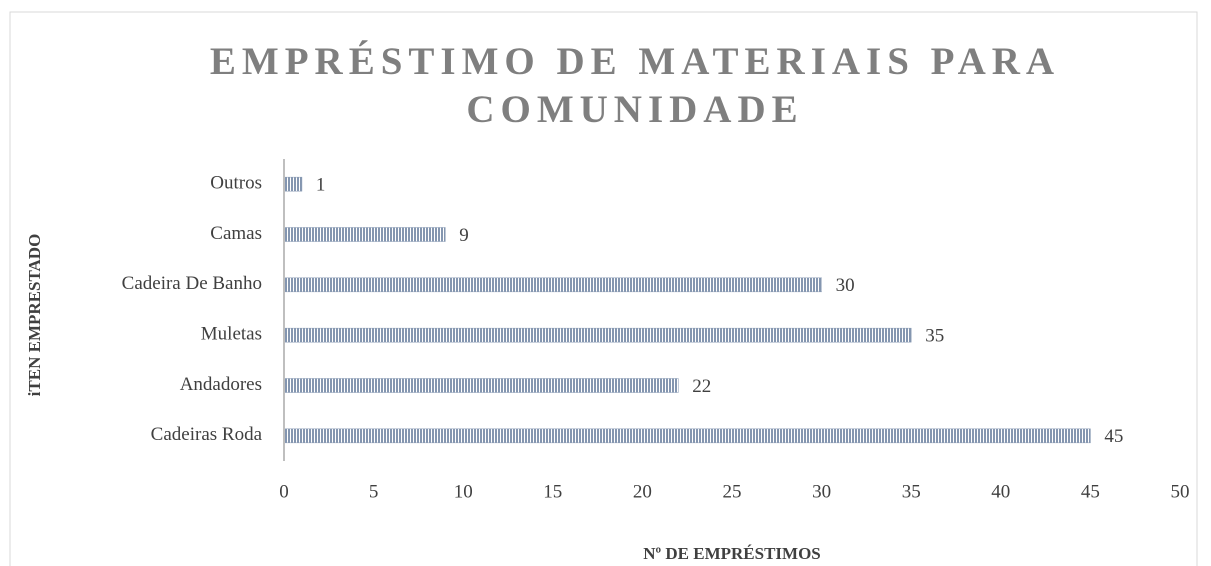 The width and height of the screenshot is (1211, 566). I want to click on data-label: 9, so click(464, 235).